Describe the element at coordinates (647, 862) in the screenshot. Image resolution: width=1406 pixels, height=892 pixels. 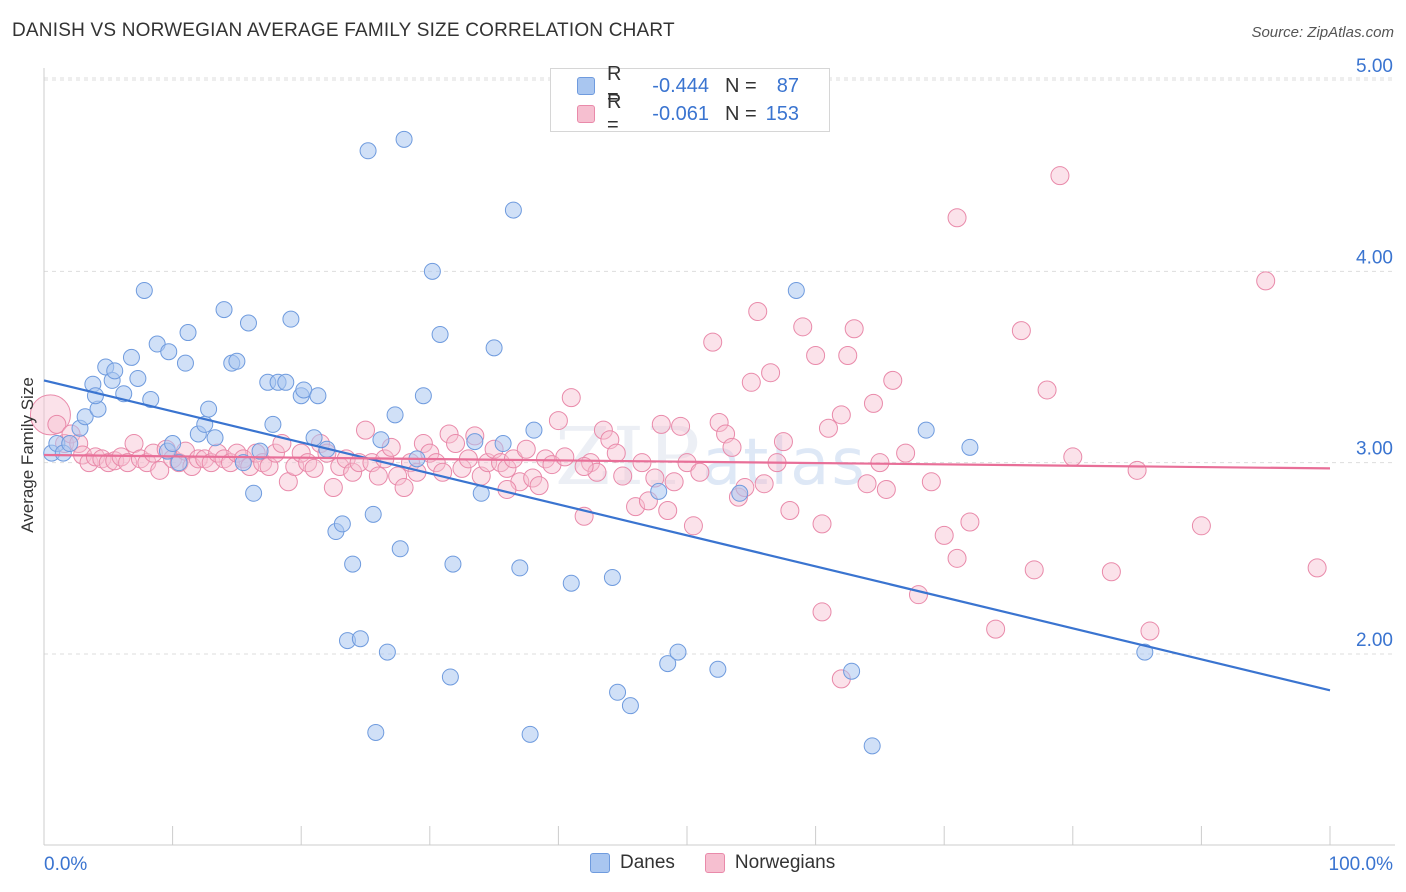
I see `danes-legend-label: Danes` at that location.